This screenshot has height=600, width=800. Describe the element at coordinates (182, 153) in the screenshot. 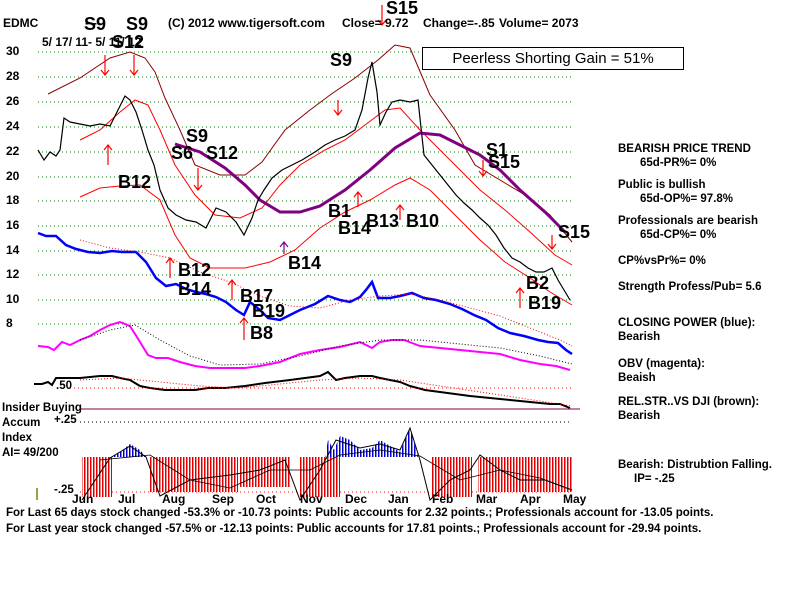

I see `signal-label: S6` at that location.